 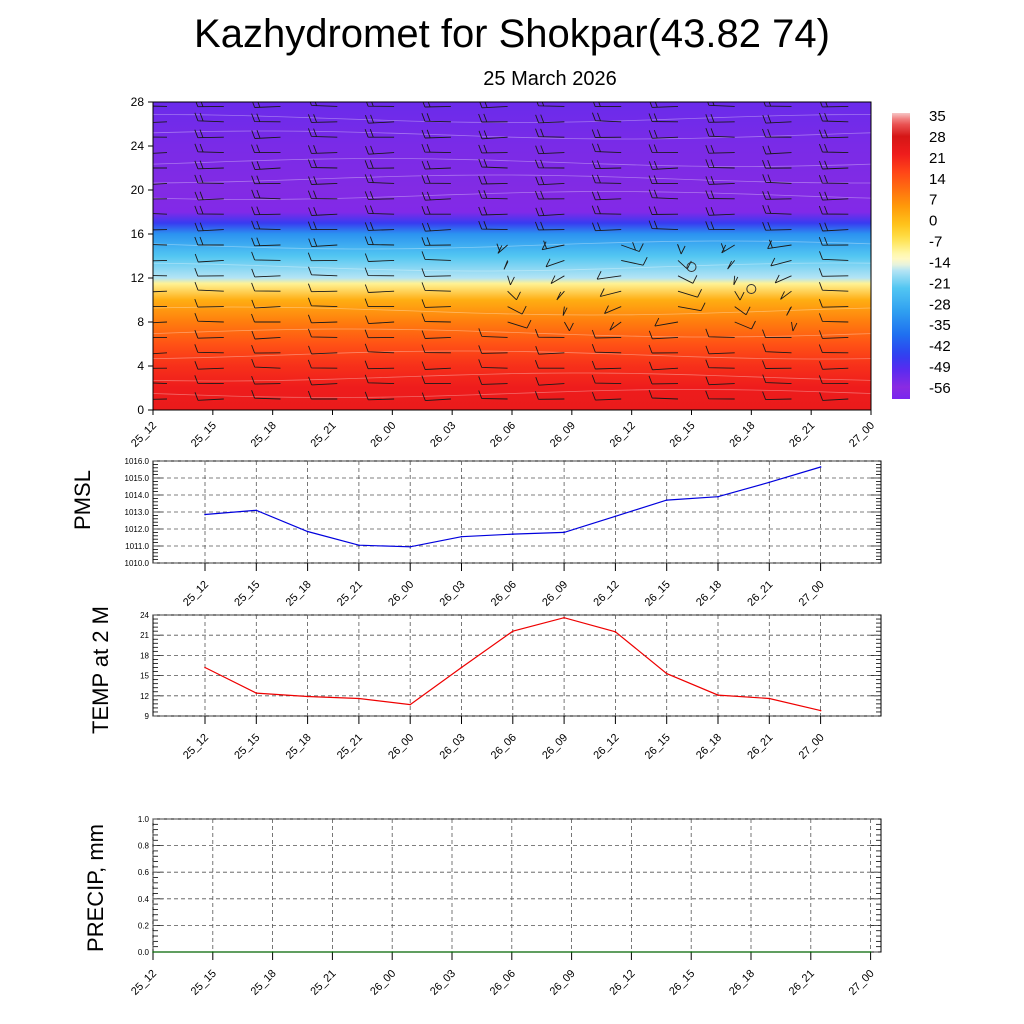 I want to click on temperature-contour, so click(x=512, y=355).